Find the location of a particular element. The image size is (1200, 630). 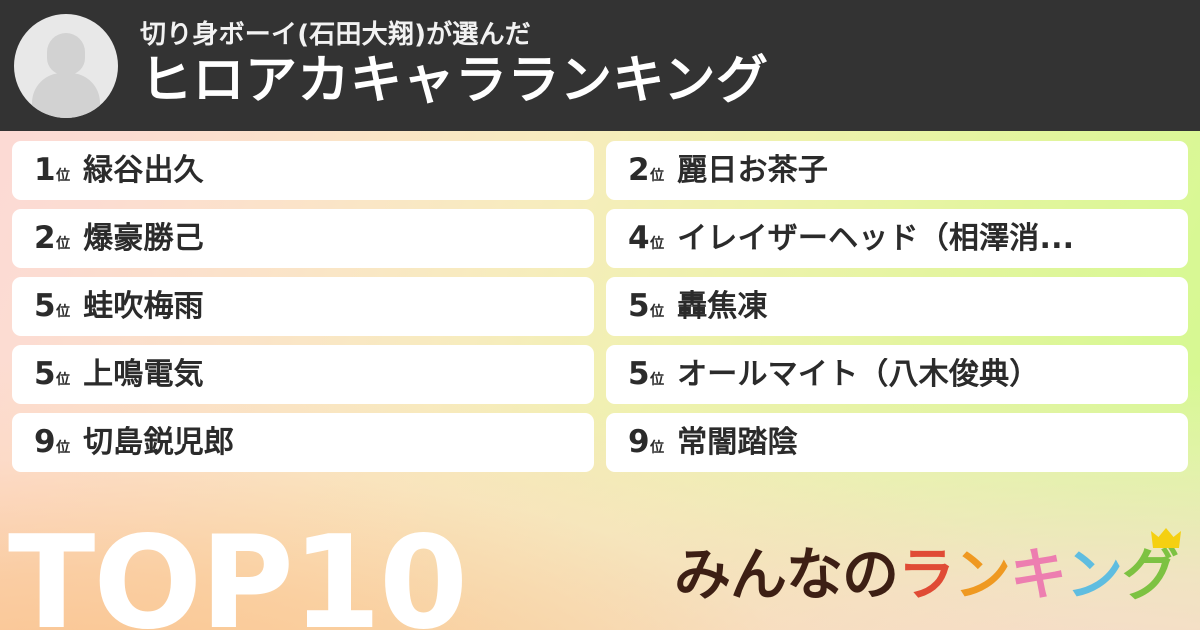

avatar-head-shape is located at coordinates (66, 53).